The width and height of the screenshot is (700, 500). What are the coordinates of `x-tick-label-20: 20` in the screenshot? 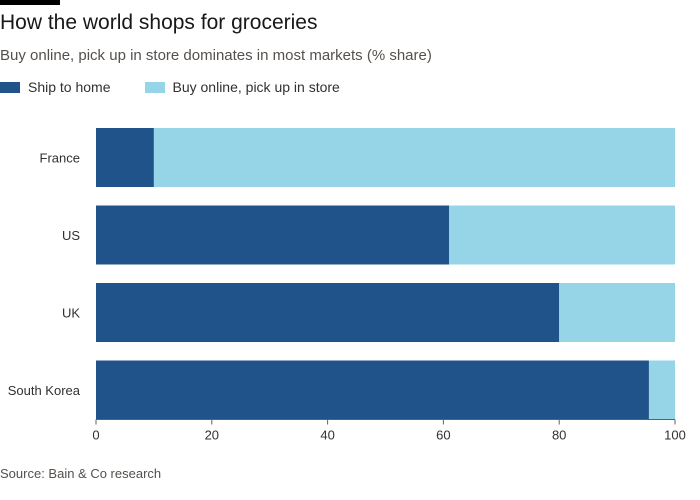 It's located at (212, 435).